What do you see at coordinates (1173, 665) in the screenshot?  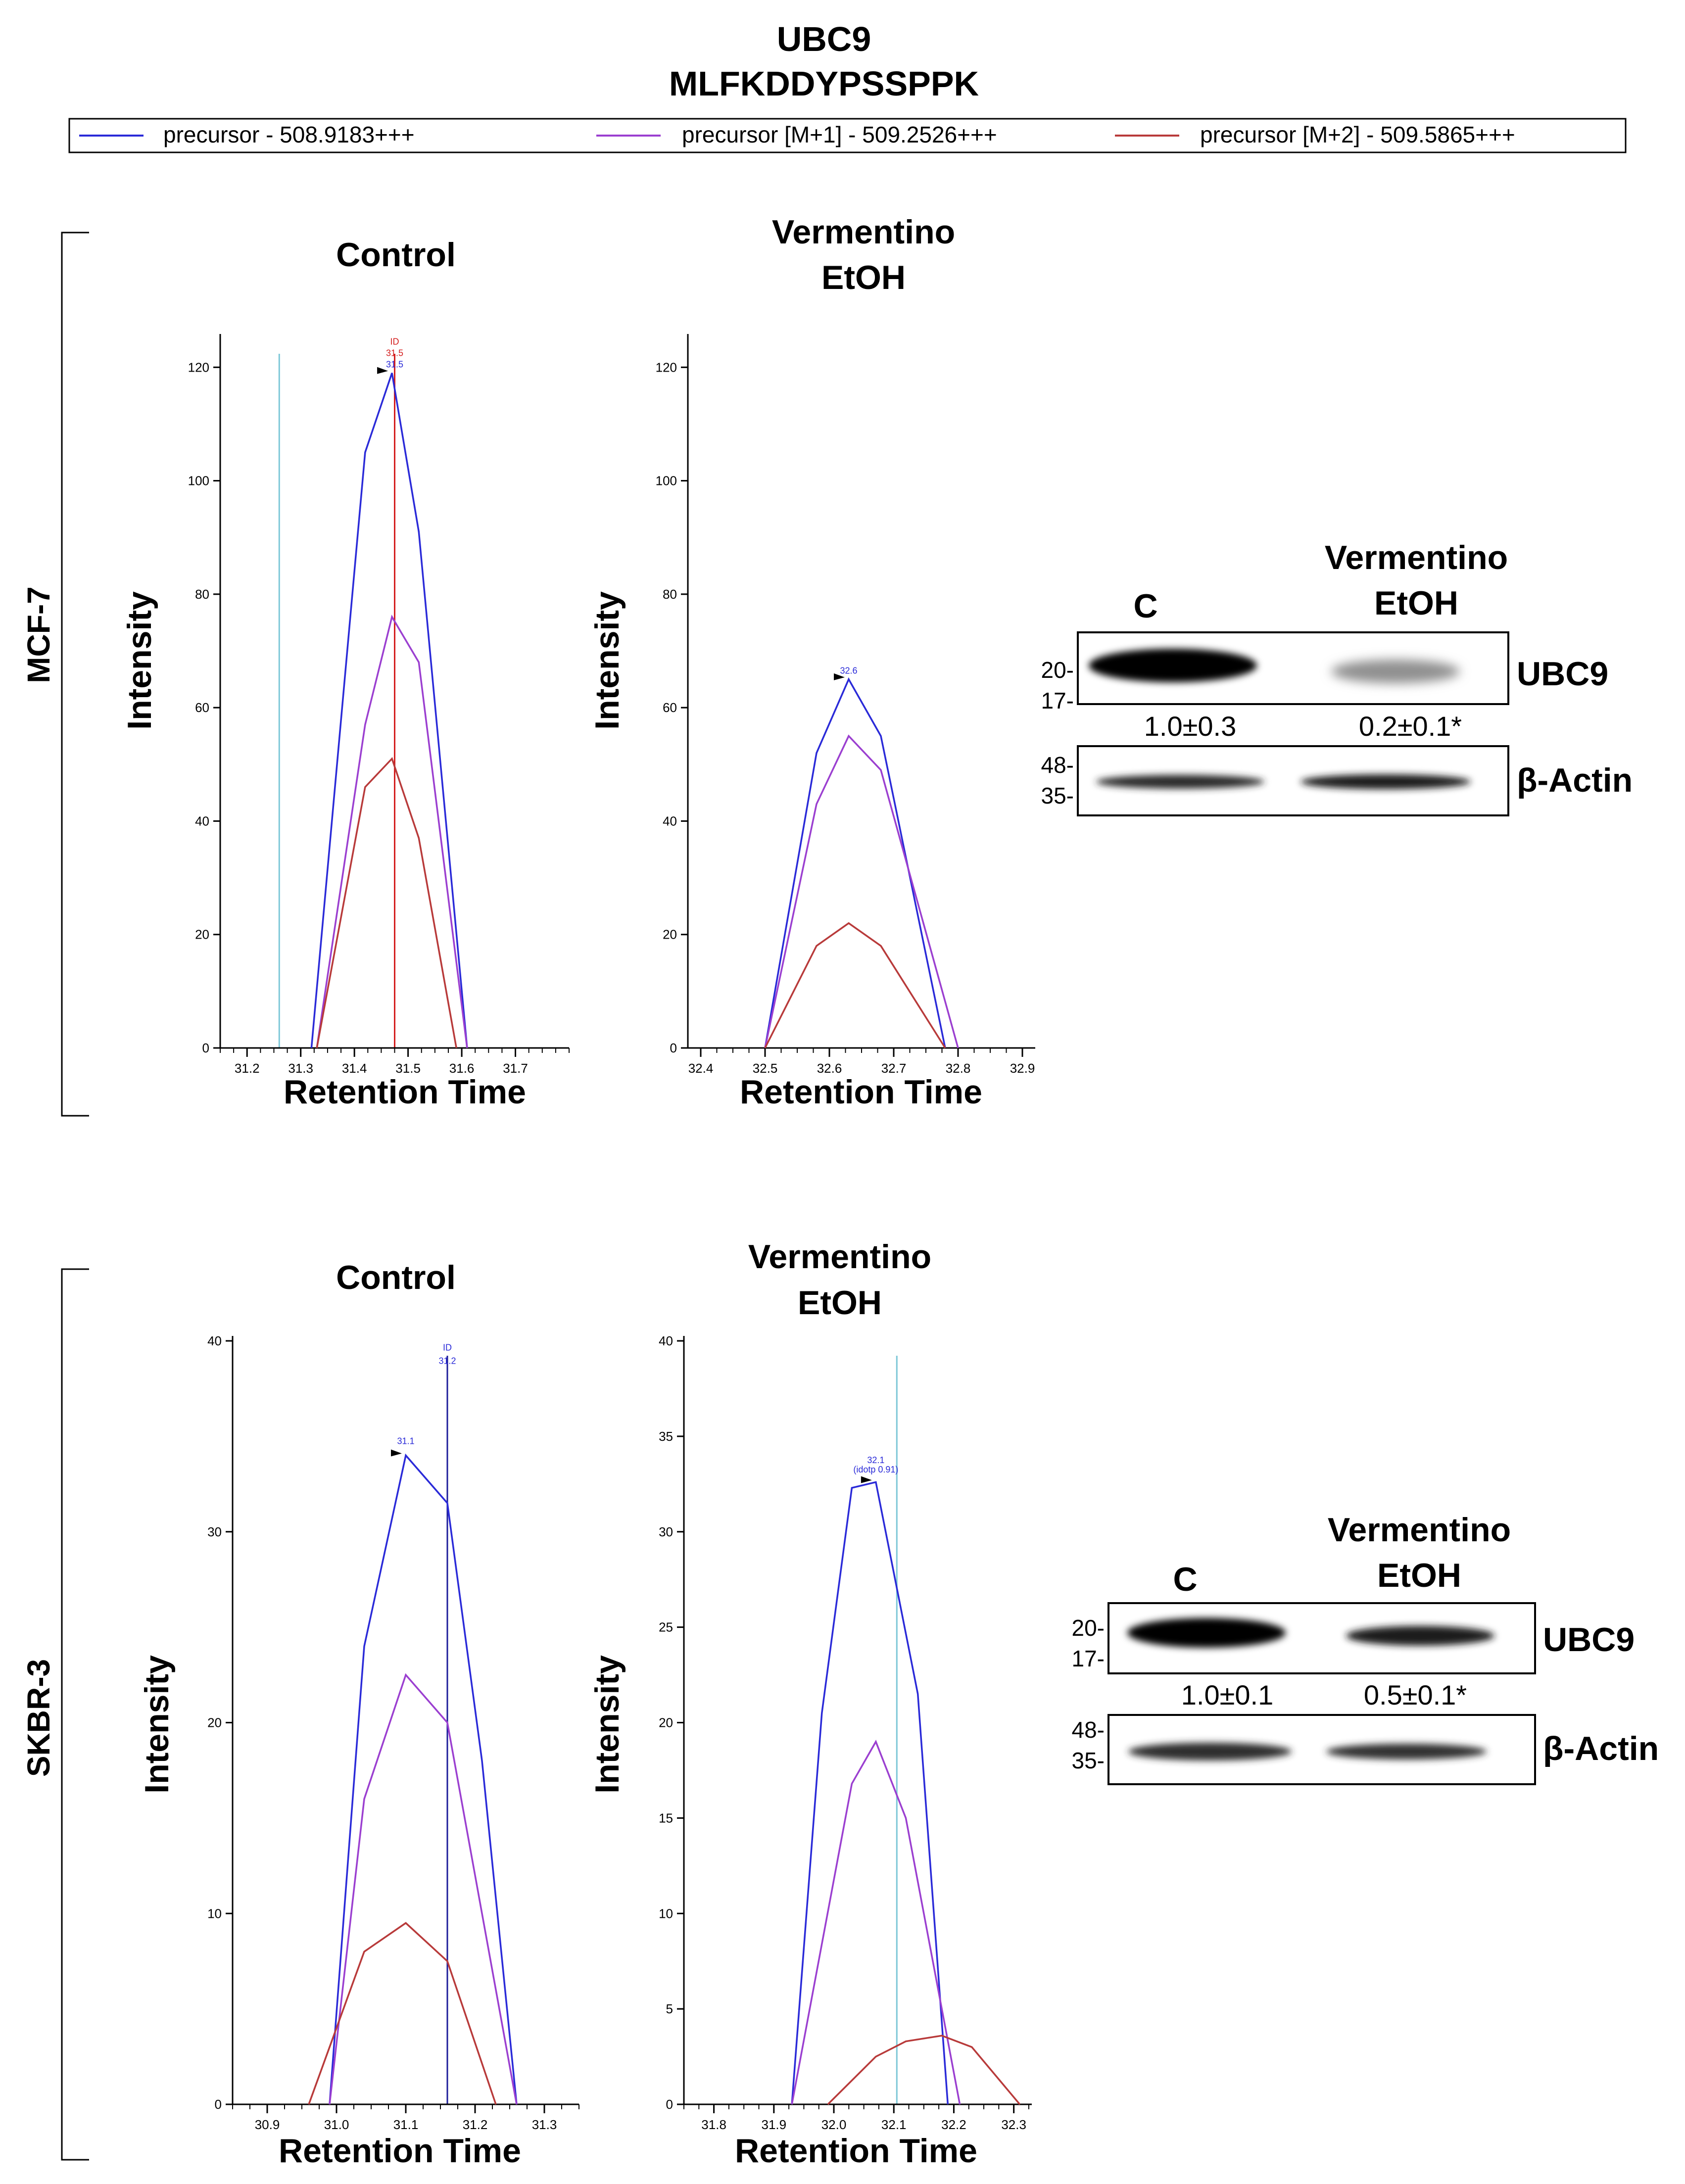 I see `blot-band-ubc9-control` at bounding box center [1173, 665].